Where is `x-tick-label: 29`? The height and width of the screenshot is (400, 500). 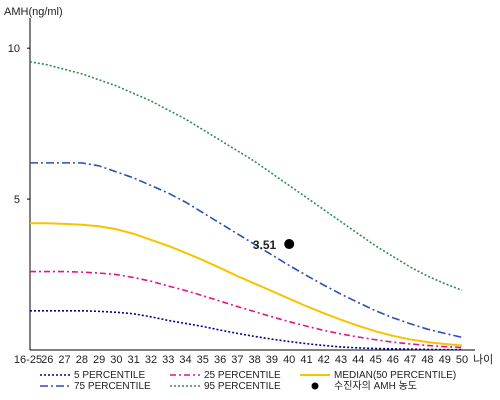
x-tick-label: 29 is located at coordinates (99, 360).